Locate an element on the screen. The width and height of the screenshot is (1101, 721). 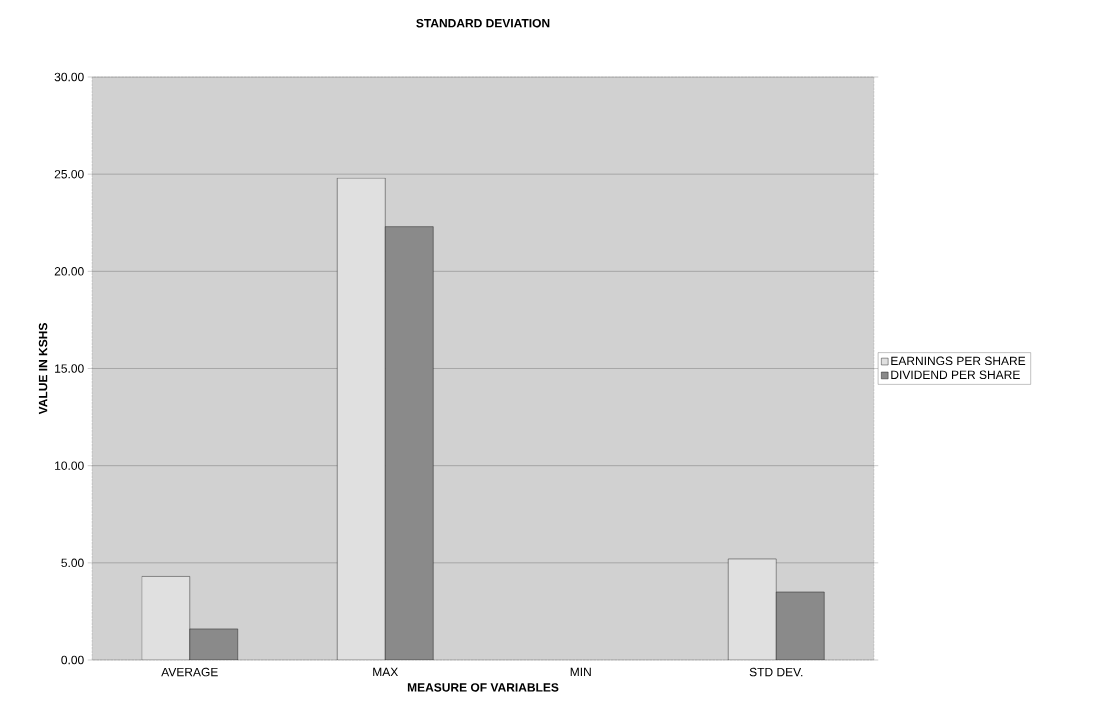
y-tick-label: 30.00 is located at coordinates (69, 77).